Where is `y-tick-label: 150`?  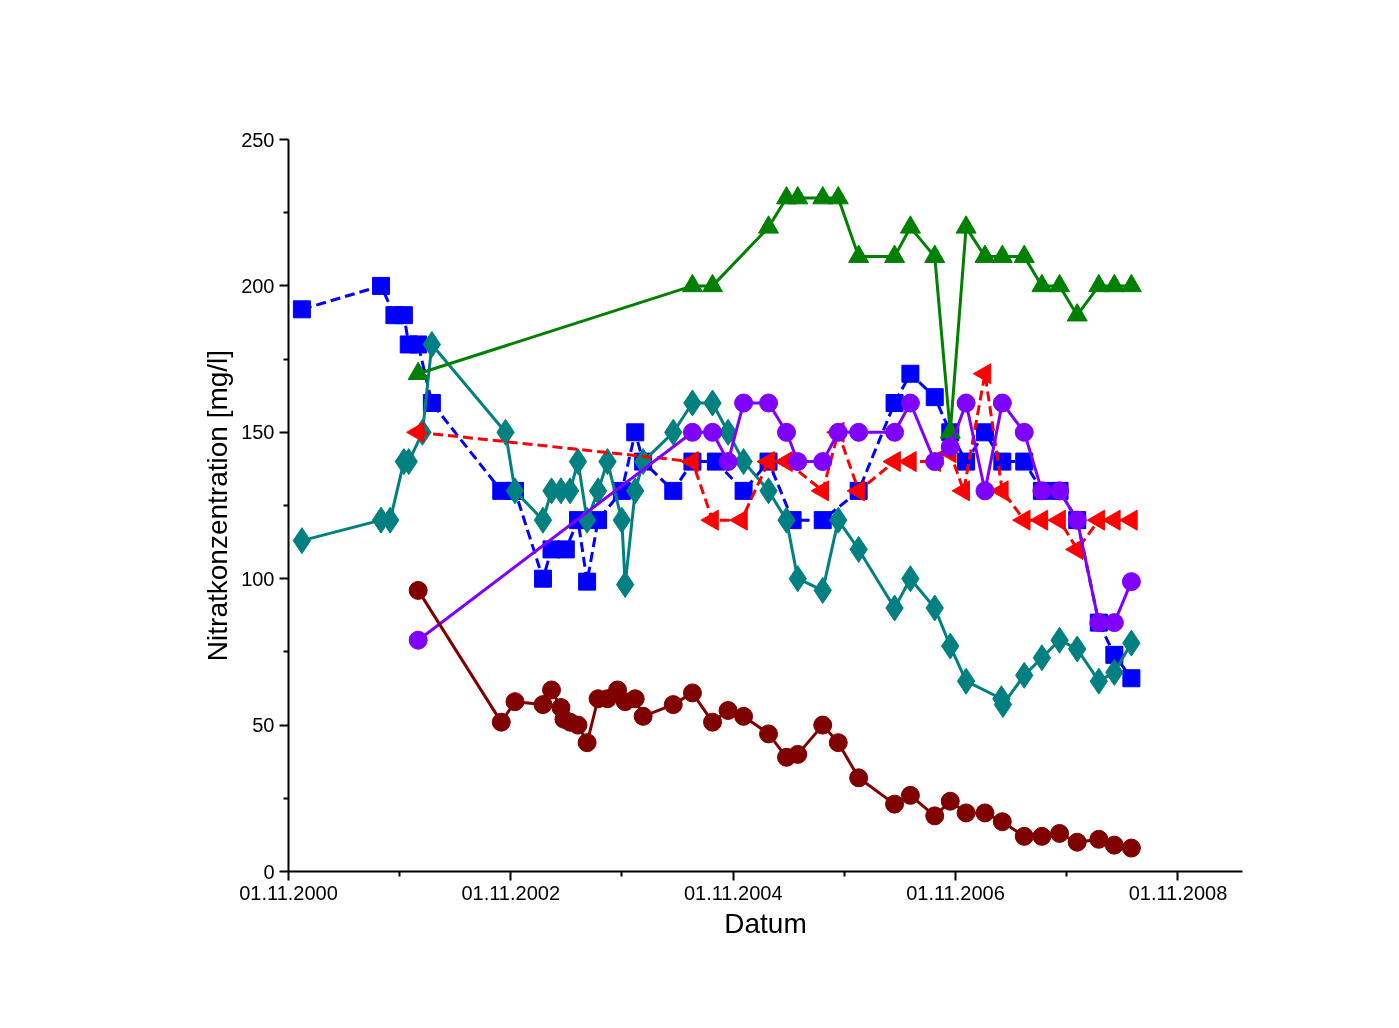
y-tick-label: 150 is located at coordinates (258, 432).